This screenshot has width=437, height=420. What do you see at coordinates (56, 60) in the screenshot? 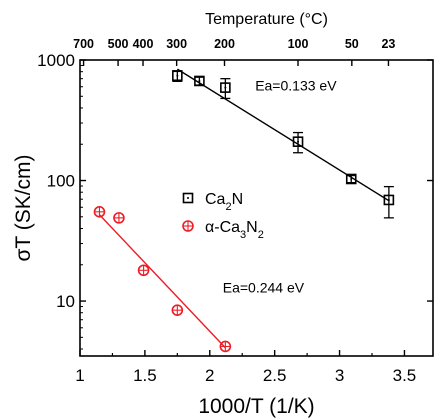
I see `y-tick-label: 1000` at bounding box center [56, 60].